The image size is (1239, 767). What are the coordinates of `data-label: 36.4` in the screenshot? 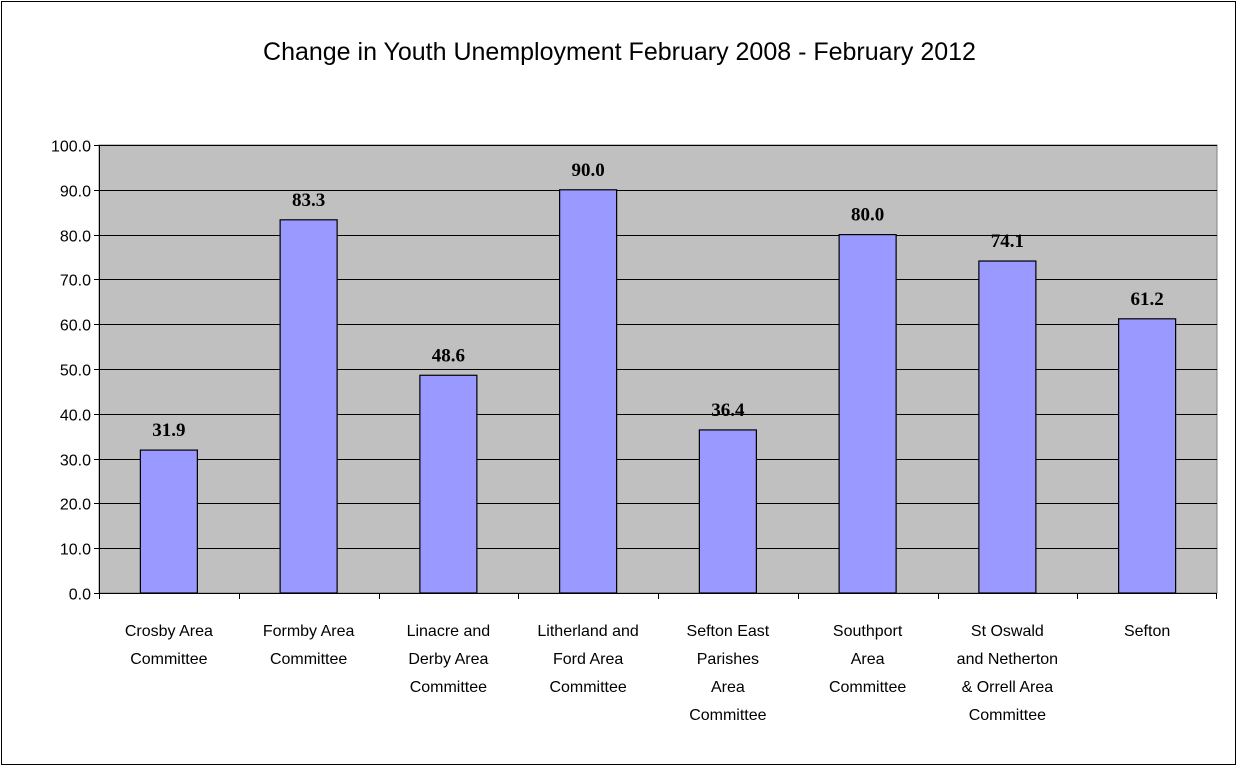 It's located at (728, 410).